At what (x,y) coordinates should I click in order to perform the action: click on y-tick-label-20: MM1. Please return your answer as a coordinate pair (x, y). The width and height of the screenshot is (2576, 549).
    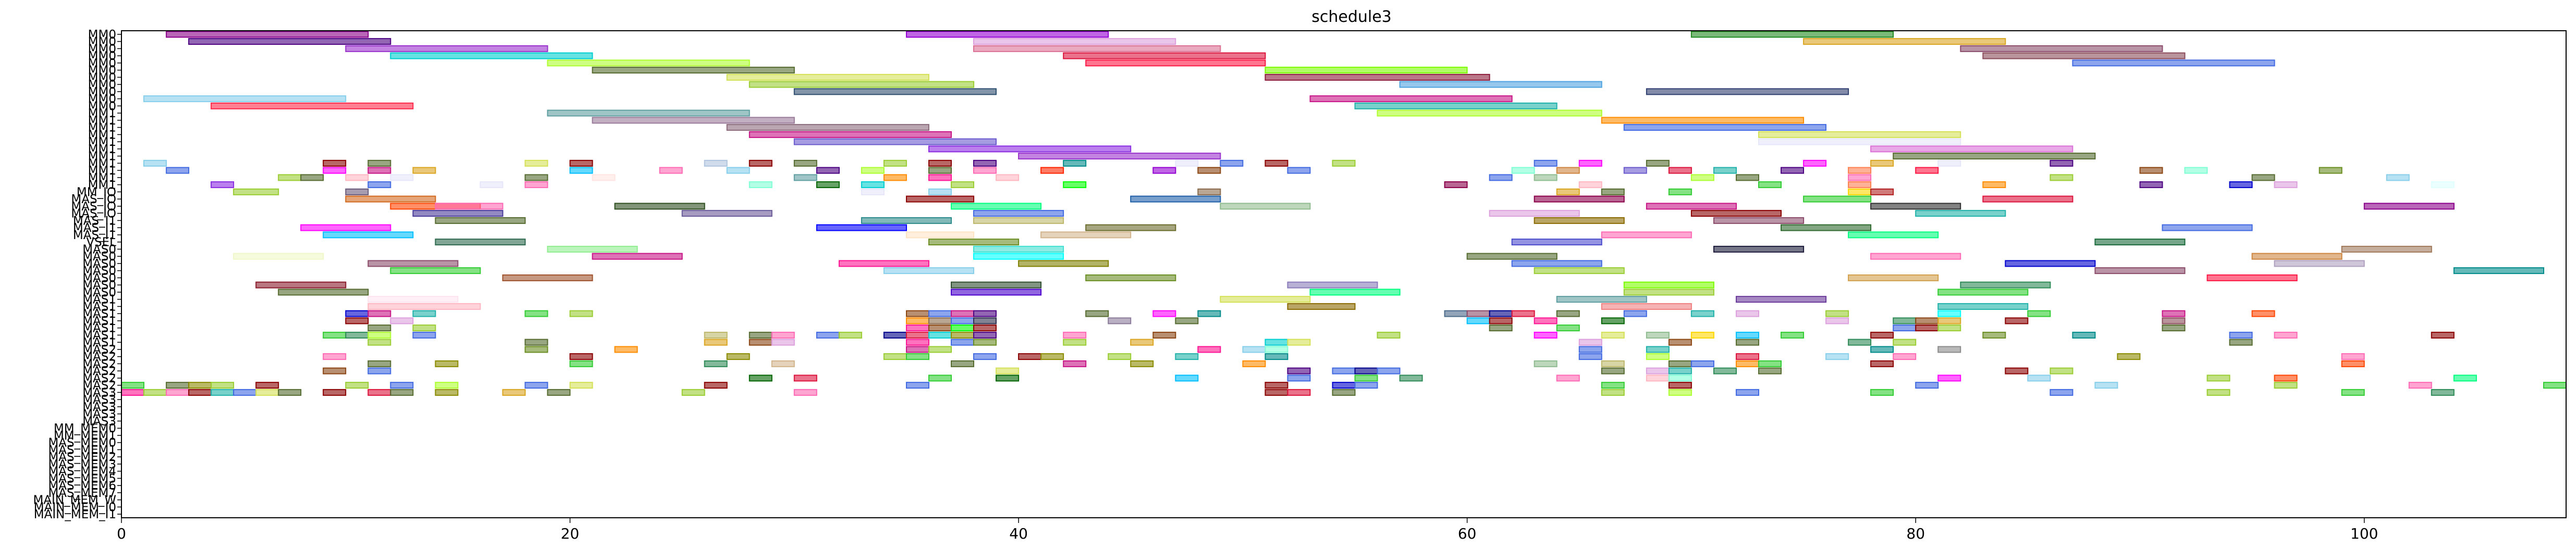
    Looking at the image, I should click on (102, 178).